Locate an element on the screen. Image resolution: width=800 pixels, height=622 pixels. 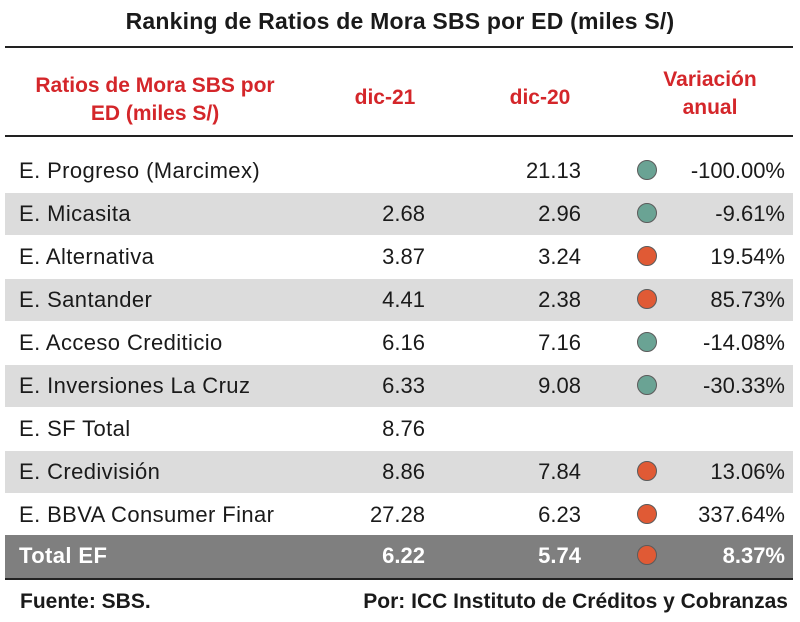
header-entity-line2: ED (miles S/) is located at coordinates (155, 113).